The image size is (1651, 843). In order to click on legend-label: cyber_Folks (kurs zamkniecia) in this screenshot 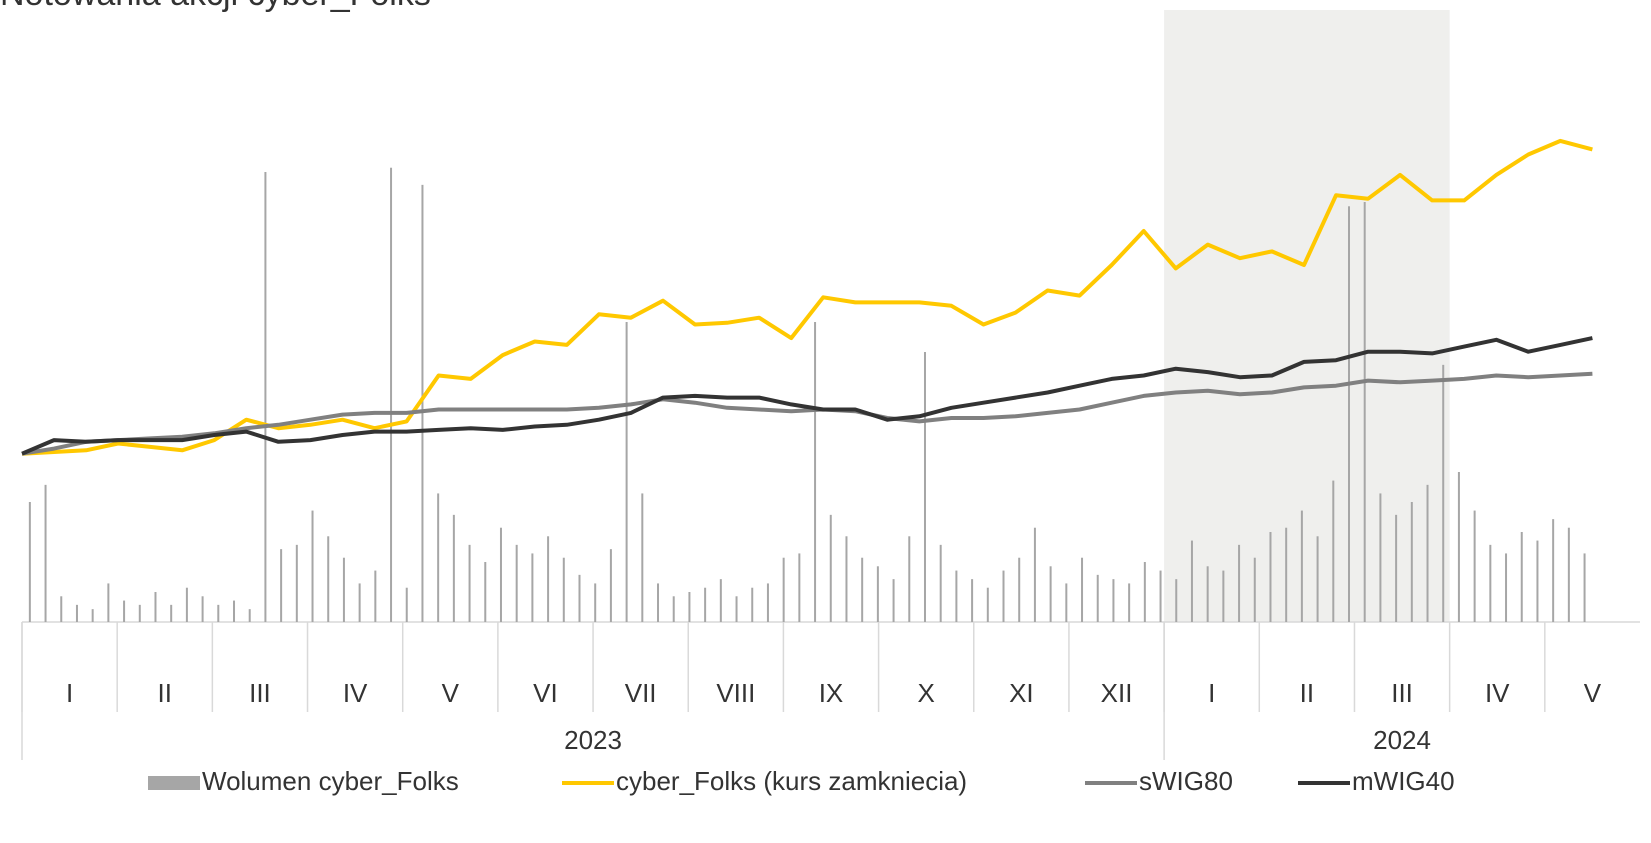, I will do `click(791, 781)`.